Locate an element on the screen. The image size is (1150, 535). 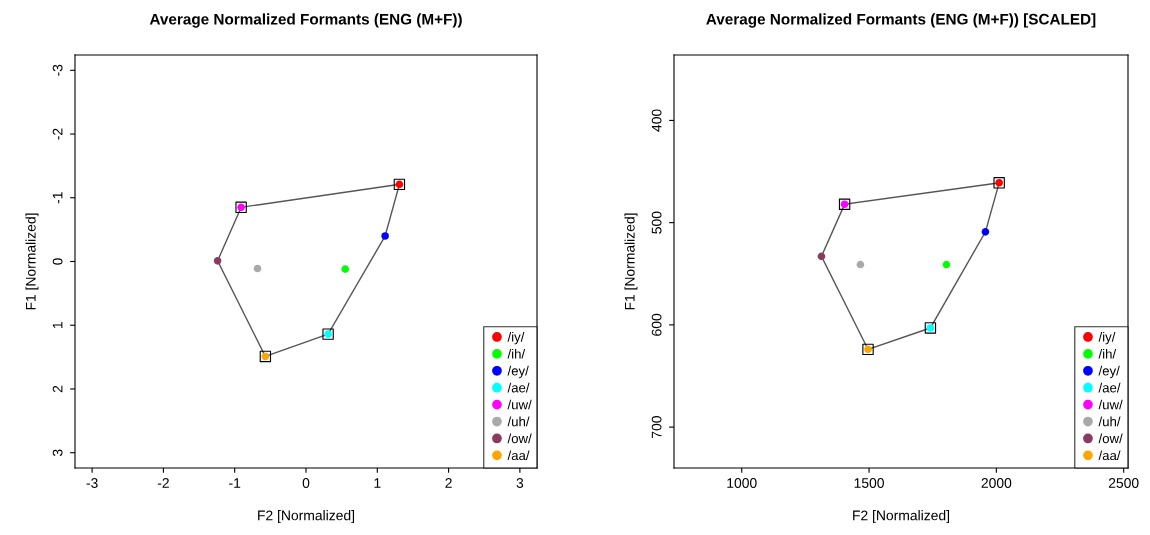
y-tick-label: 0 is located at coordinates (57, 261).